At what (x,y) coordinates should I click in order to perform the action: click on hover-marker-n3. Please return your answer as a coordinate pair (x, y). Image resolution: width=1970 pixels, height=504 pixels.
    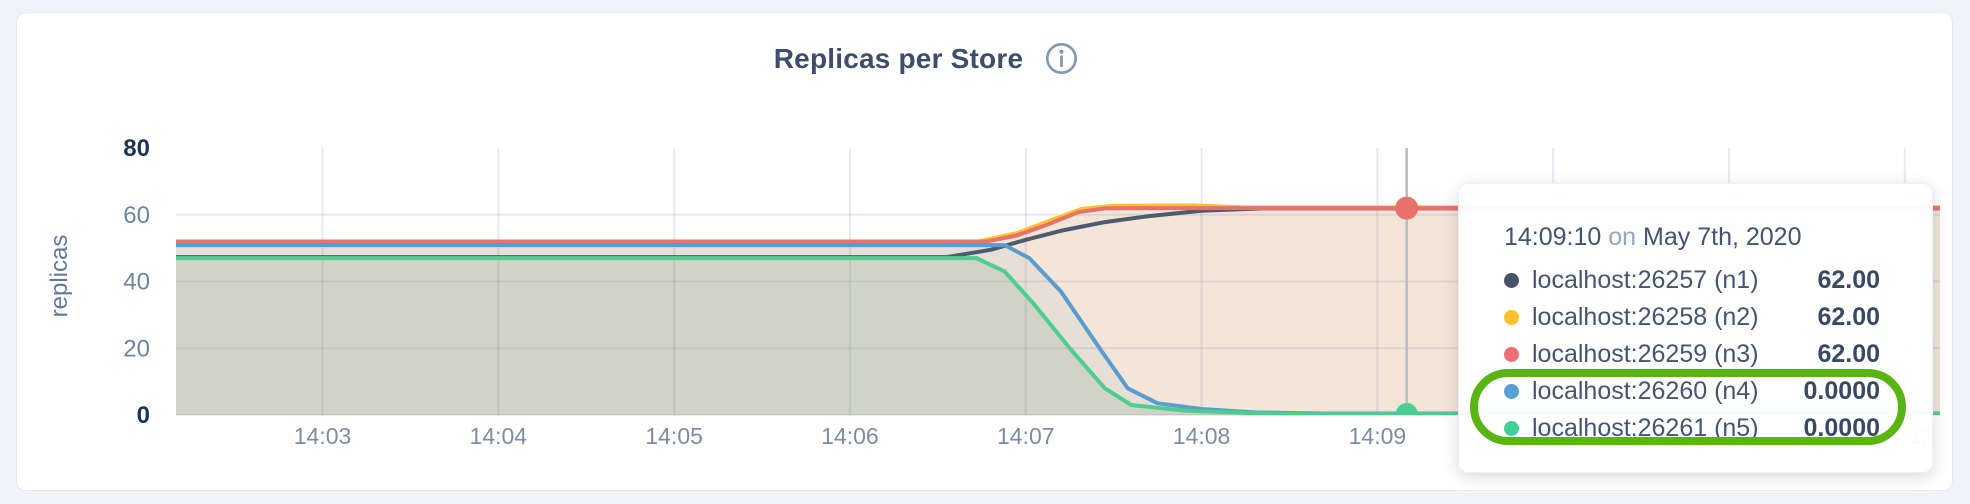
    Looking at the image, I should click on (1407, 208).